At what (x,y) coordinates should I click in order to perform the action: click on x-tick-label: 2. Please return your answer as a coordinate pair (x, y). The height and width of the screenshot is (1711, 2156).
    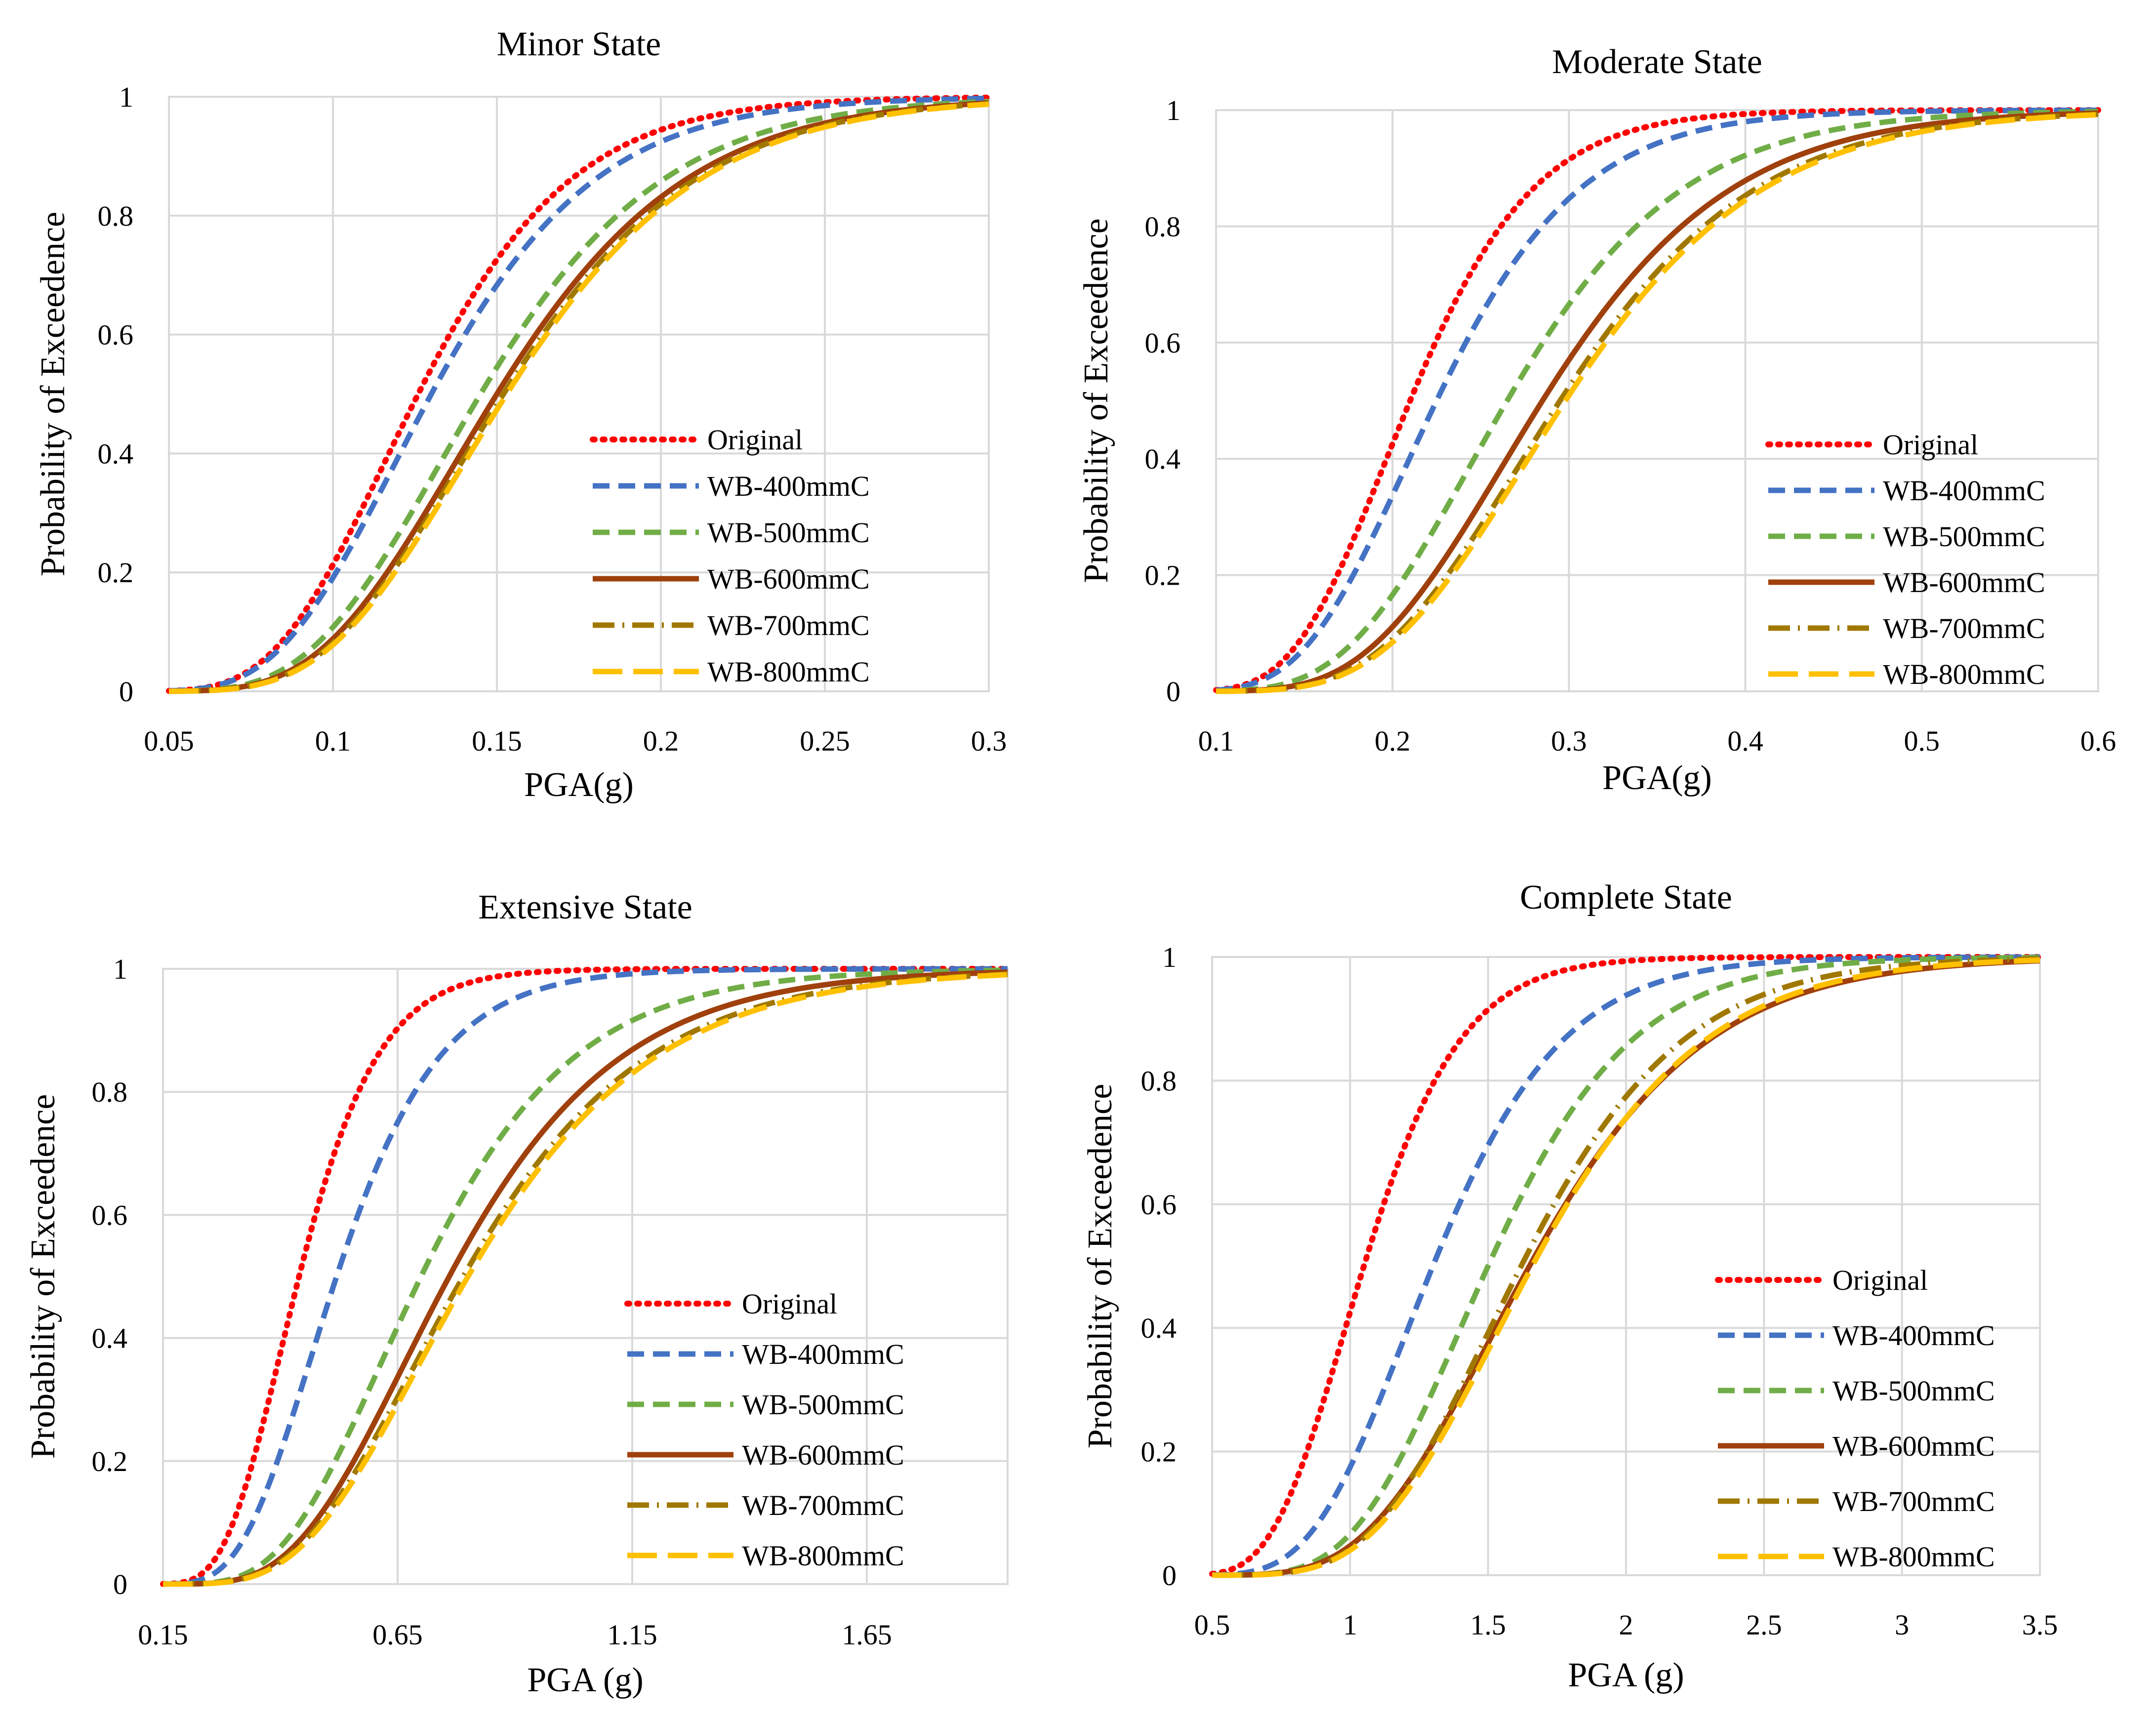
    Looking at the image, I should click on (1626, 1625).